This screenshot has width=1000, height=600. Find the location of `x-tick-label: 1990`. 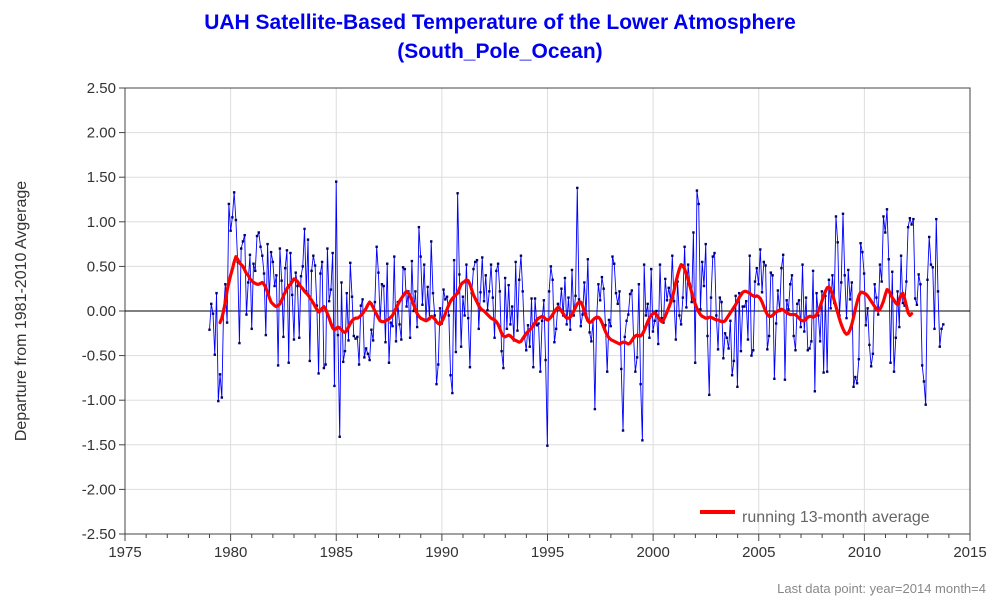

x-tick-label: 1990 is located at coordinates (441, 552).